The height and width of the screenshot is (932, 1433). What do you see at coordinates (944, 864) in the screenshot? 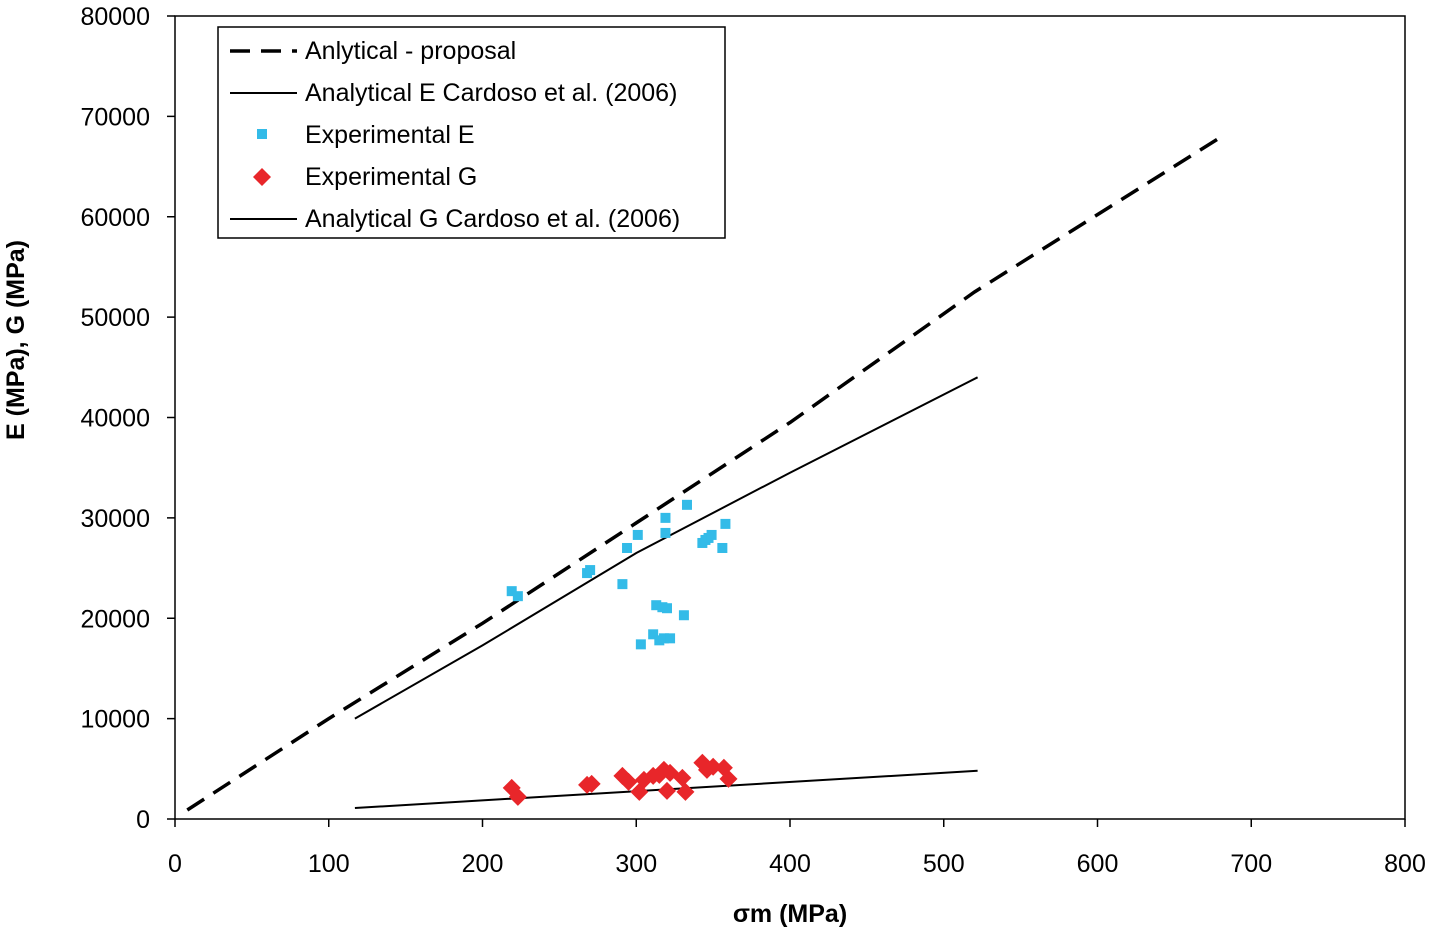
I see `x-tick-label: 500` at bounding box center [944, 864].